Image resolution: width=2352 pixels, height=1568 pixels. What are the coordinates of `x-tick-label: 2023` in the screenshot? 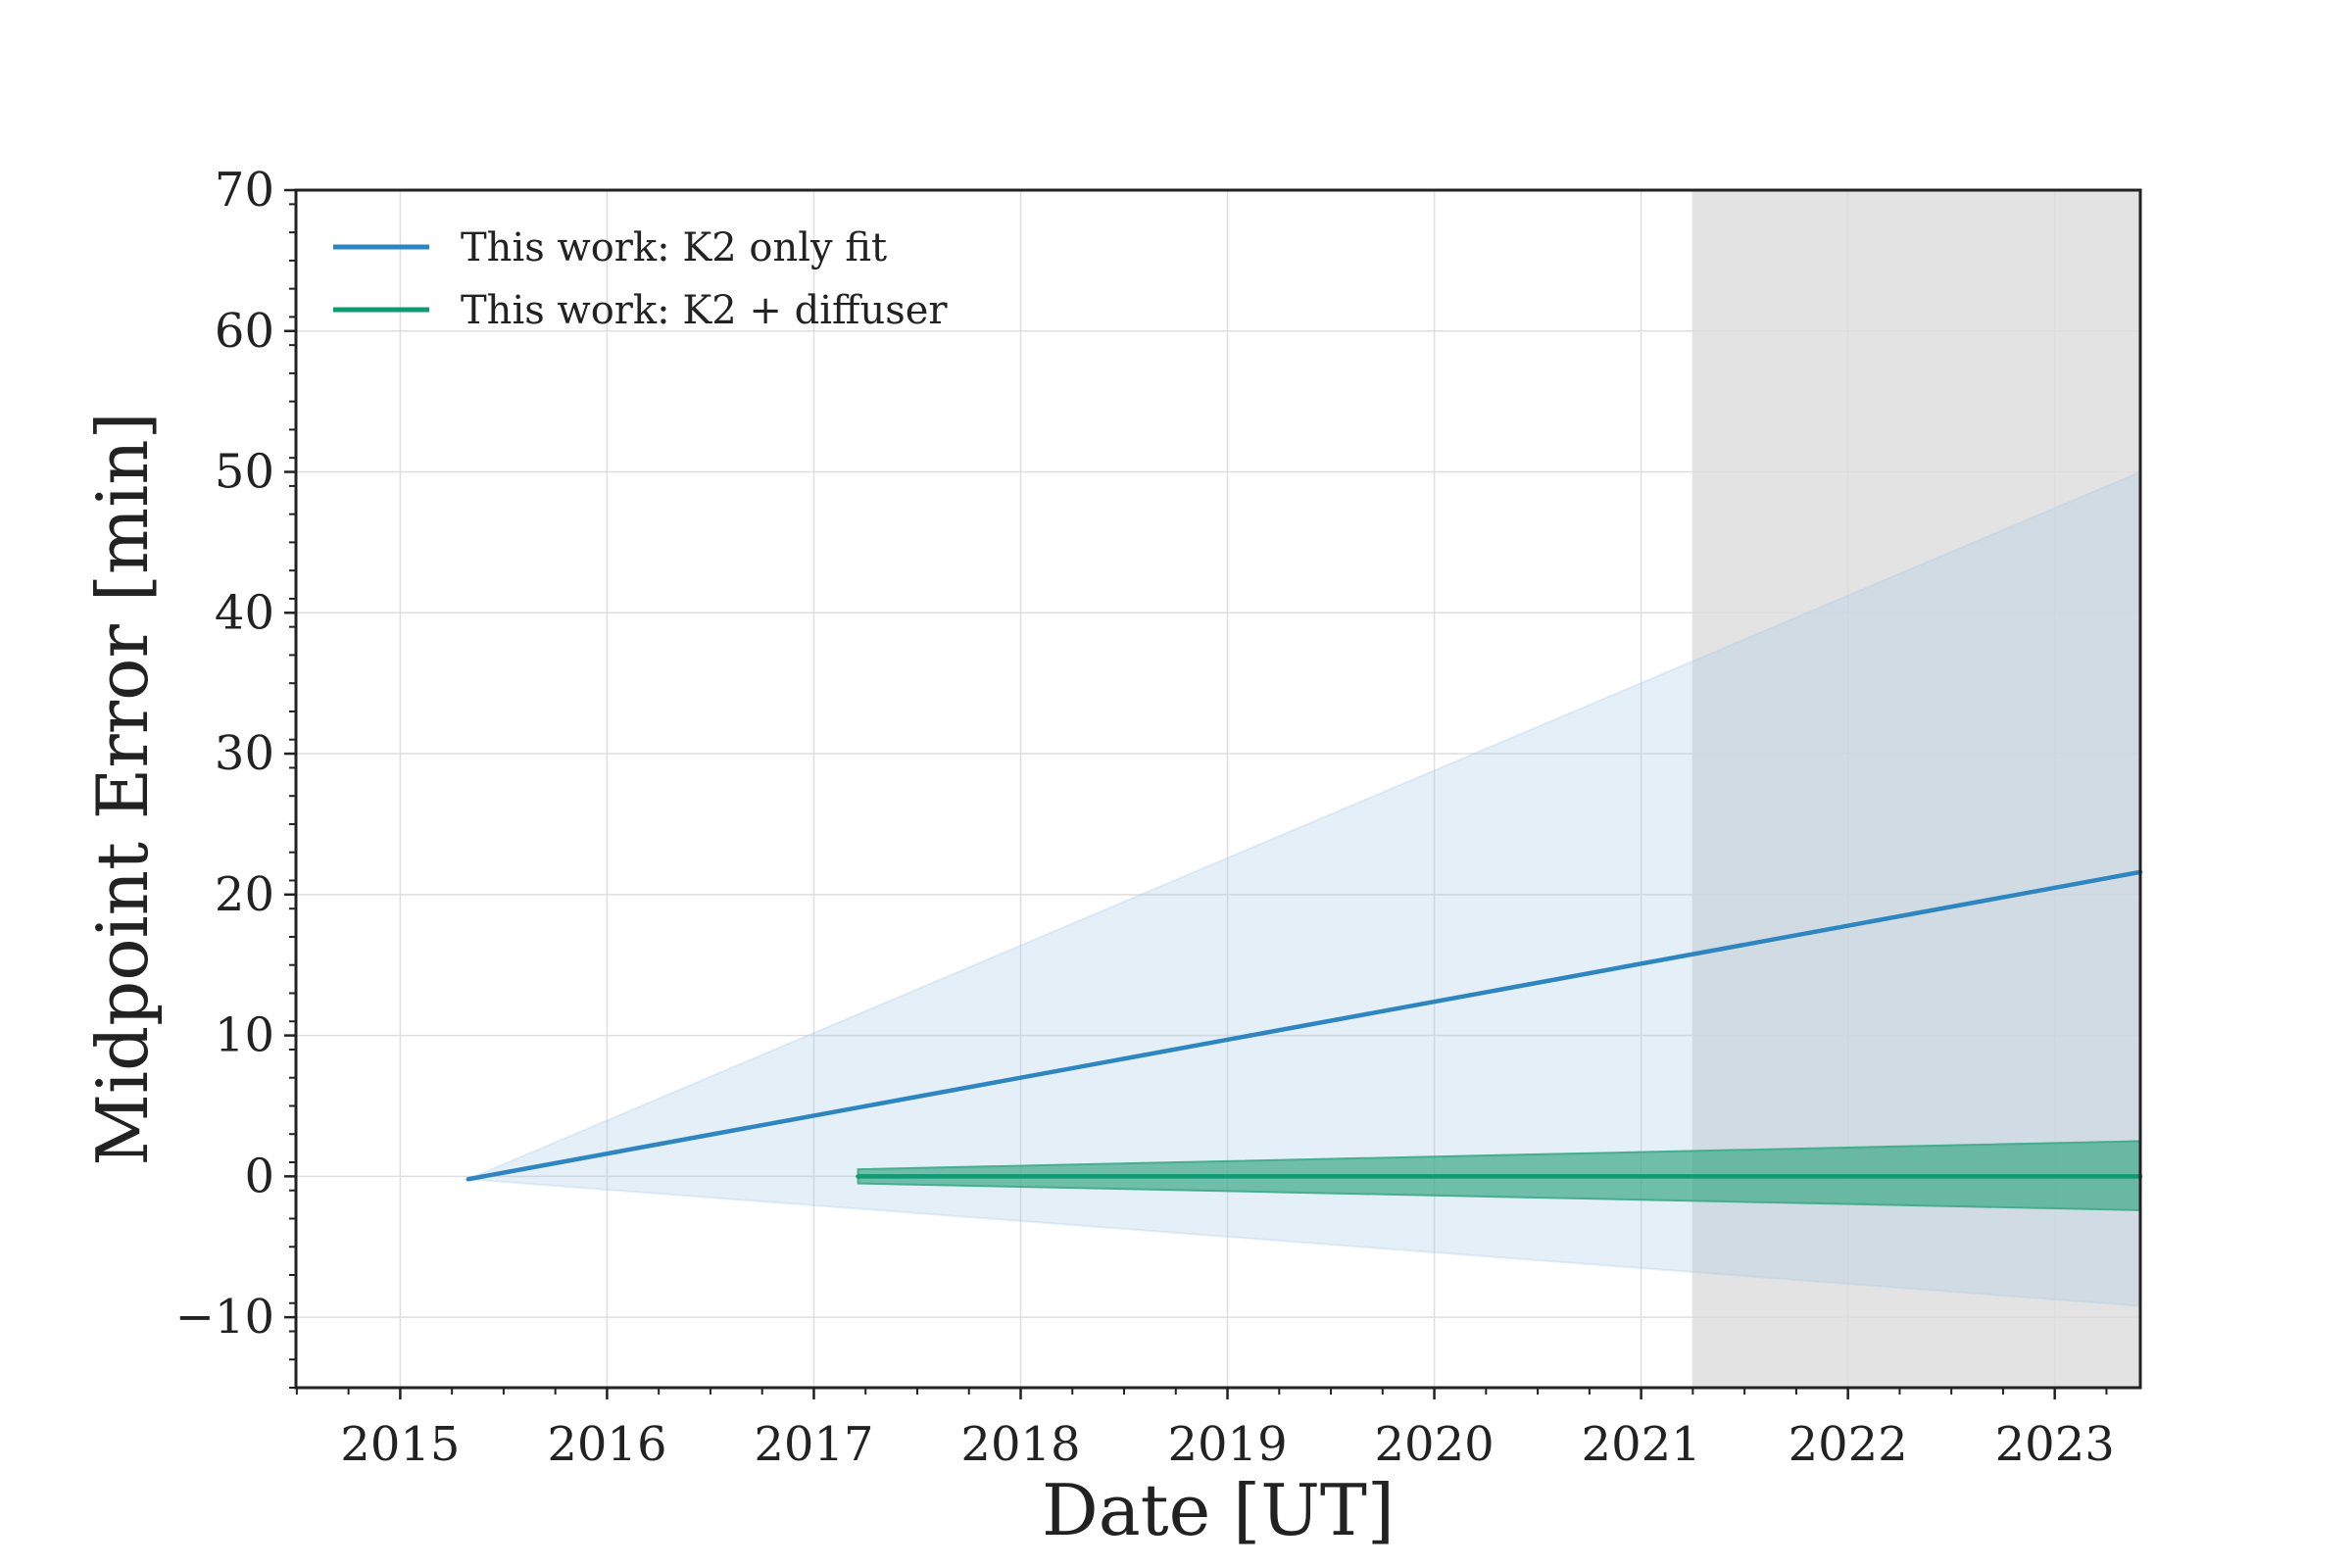 It's located at (2055, 1444).